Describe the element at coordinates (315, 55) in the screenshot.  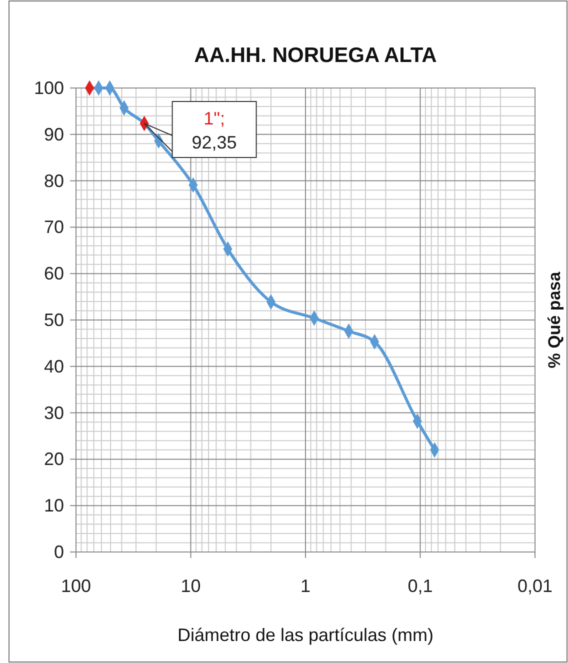
I see `chart-title: AA.HH. NORUEGA ALTA` at that location.